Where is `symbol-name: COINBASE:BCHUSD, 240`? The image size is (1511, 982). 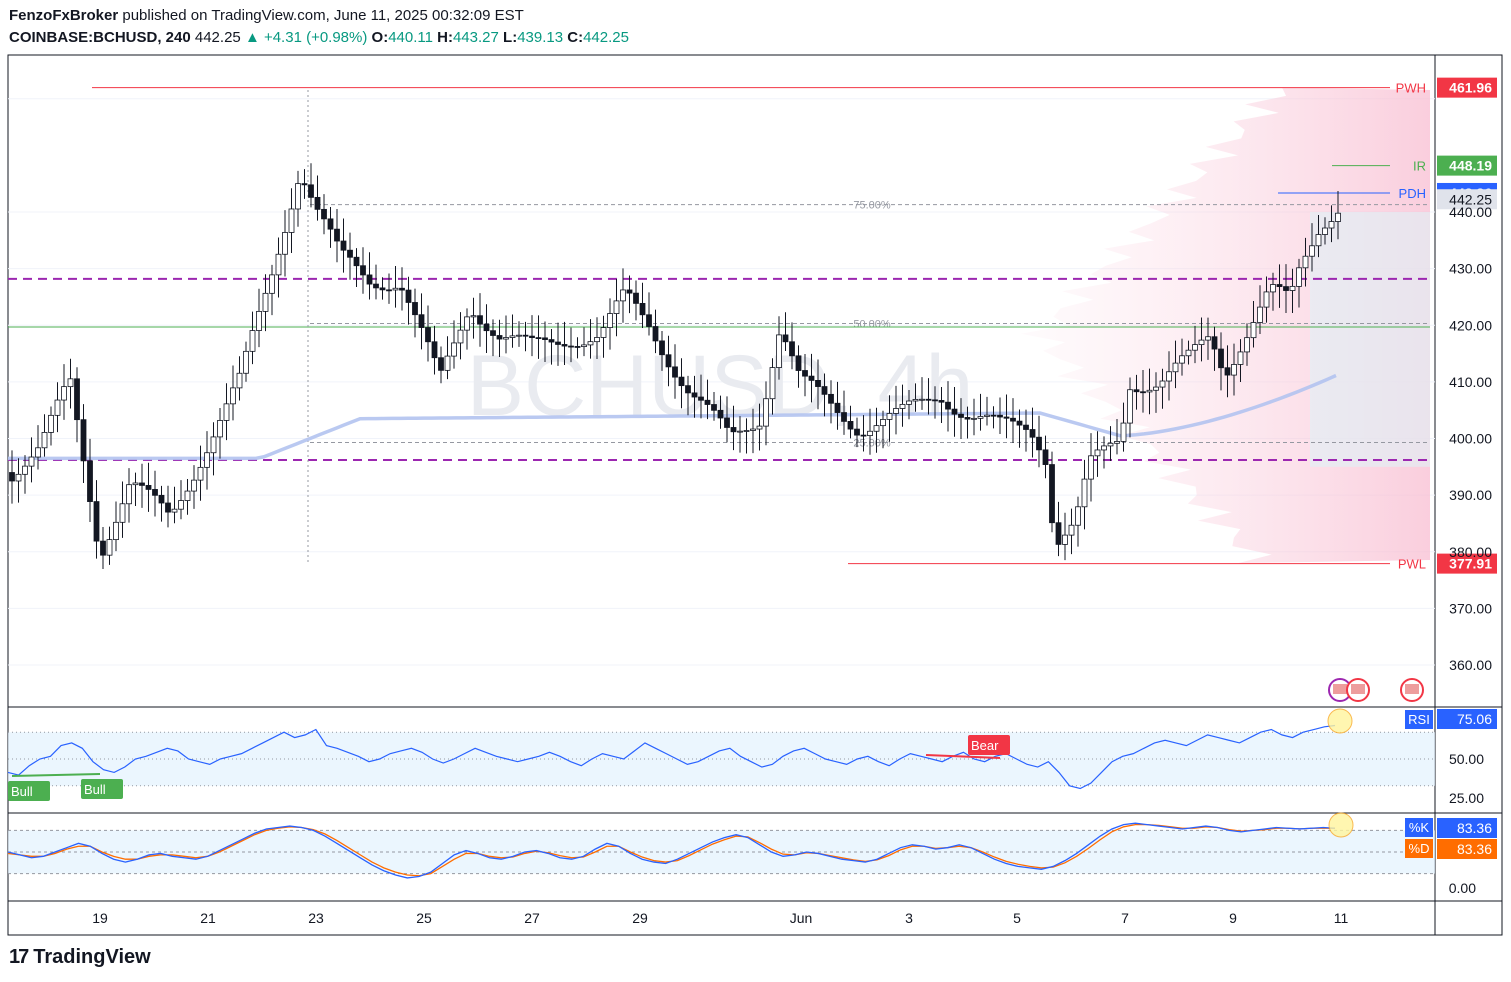 symbol-name: COINBASE:BCHUSD, 240 is located at coordinates (100, 37).